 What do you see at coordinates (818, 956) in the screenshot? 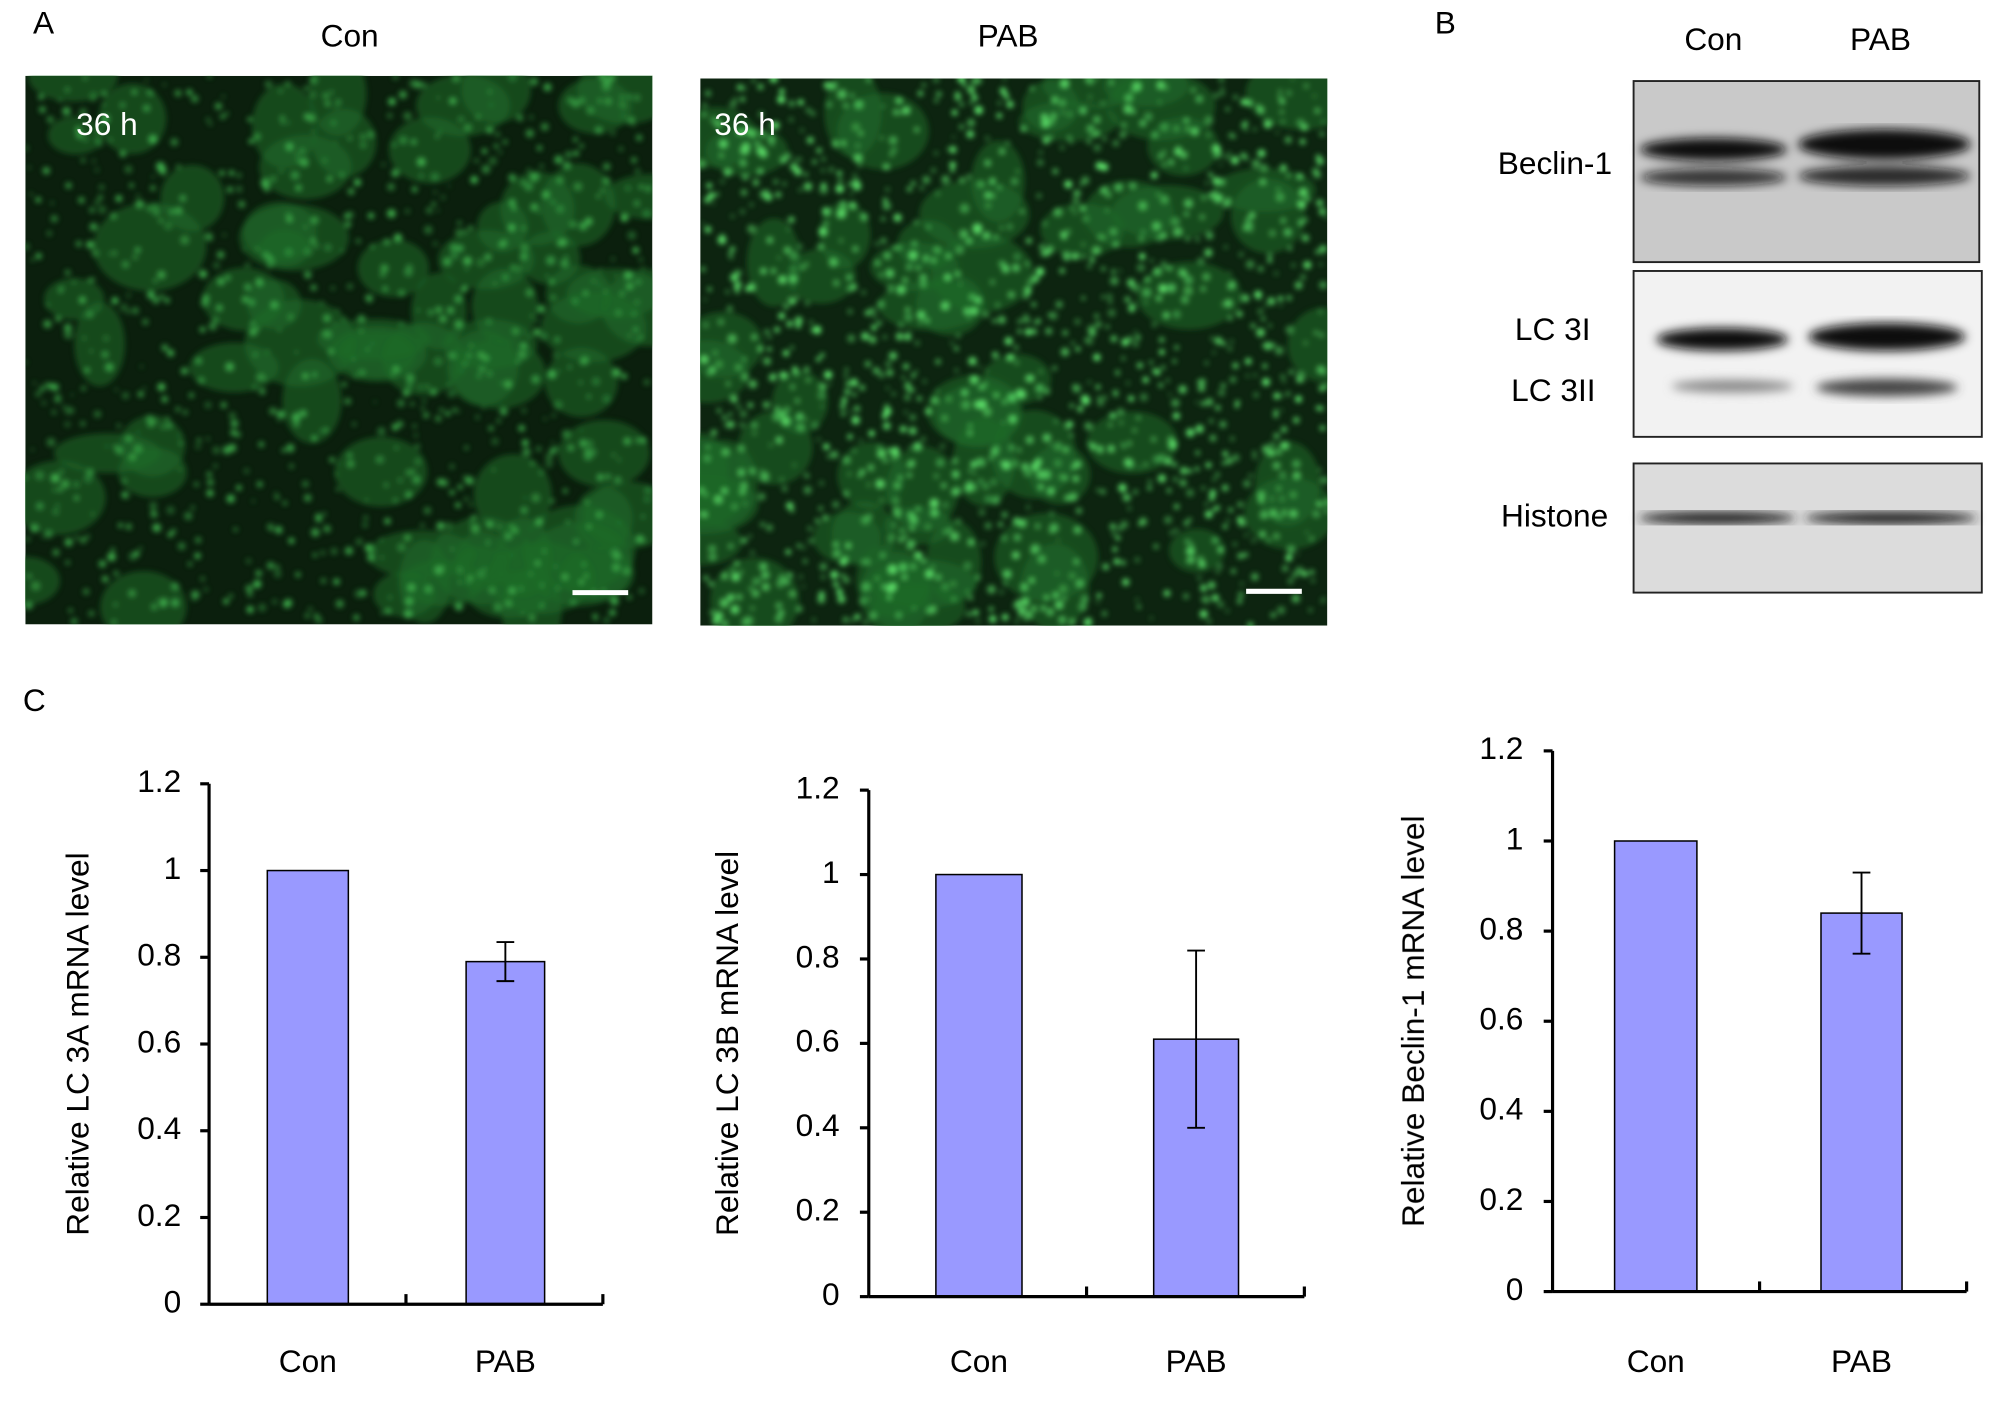
I see `y-tick-label: 0.8` at bounding box center [818, 956].